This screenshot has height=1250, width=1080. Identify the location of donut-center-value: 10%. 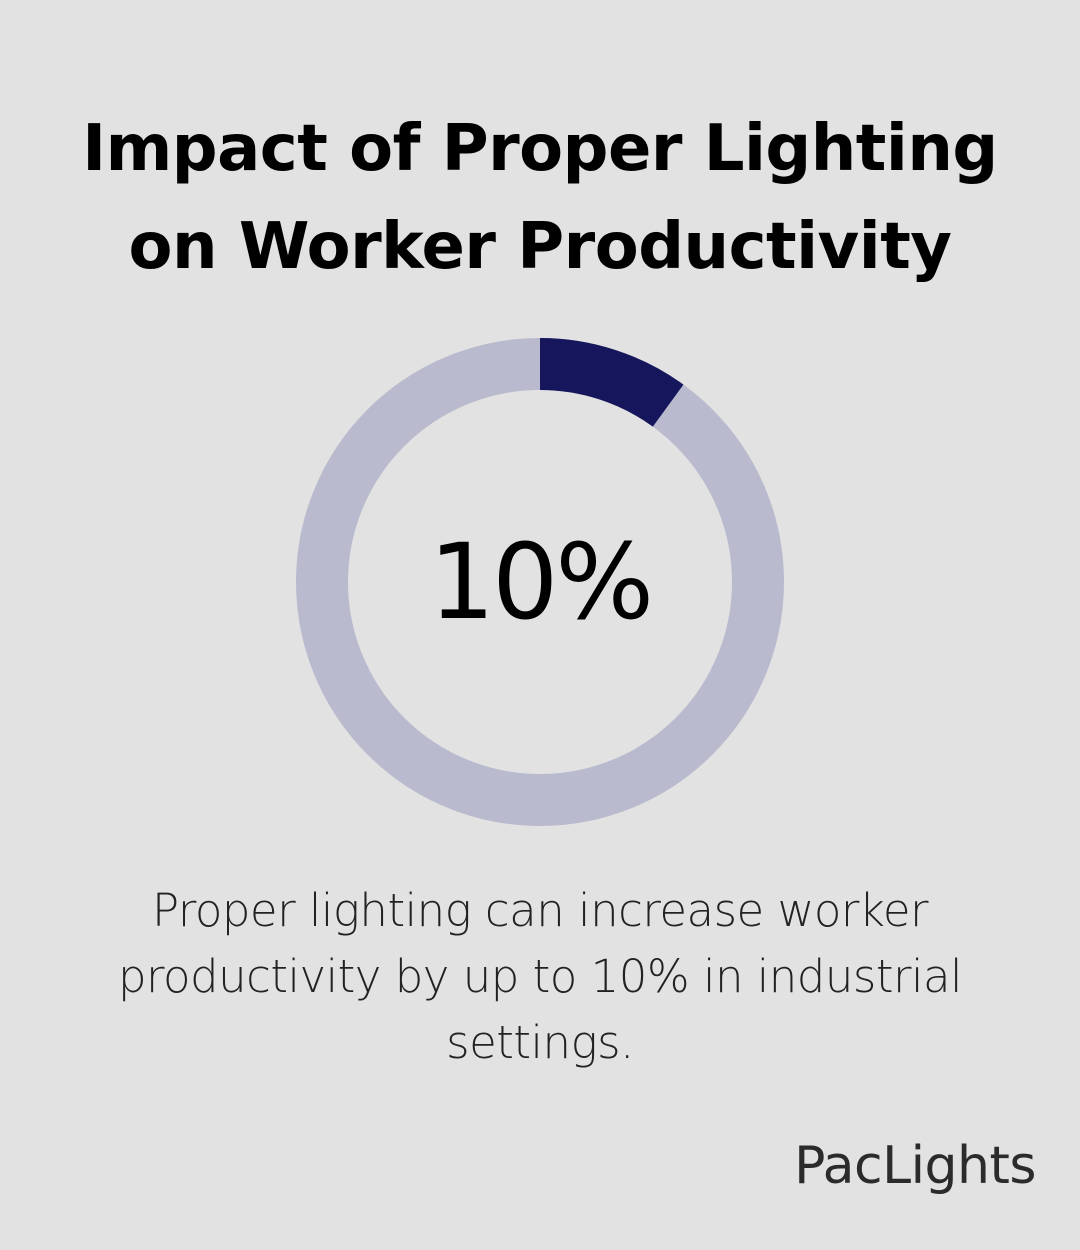
(541, 582).